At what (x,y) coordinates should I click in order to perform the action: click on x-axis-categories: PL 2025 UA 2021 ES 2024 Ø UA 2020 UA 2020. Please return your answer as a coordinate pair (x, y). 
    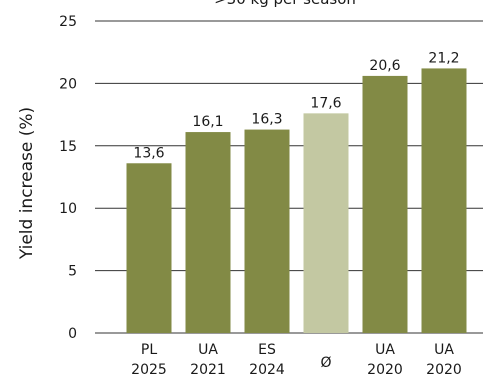
    Looking at the image, I should click on (296, 360).